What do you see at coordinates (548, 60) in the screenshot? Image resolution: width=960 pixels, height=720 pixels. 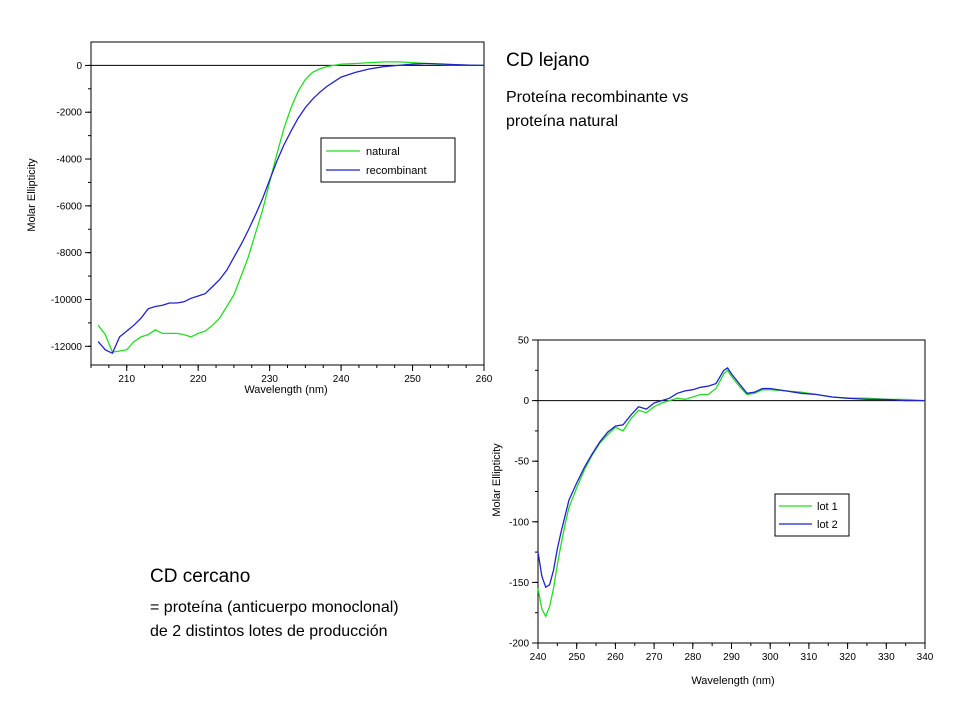 I see `far-uv-caption-title: CD lejano` at bounding box center [548, 60].